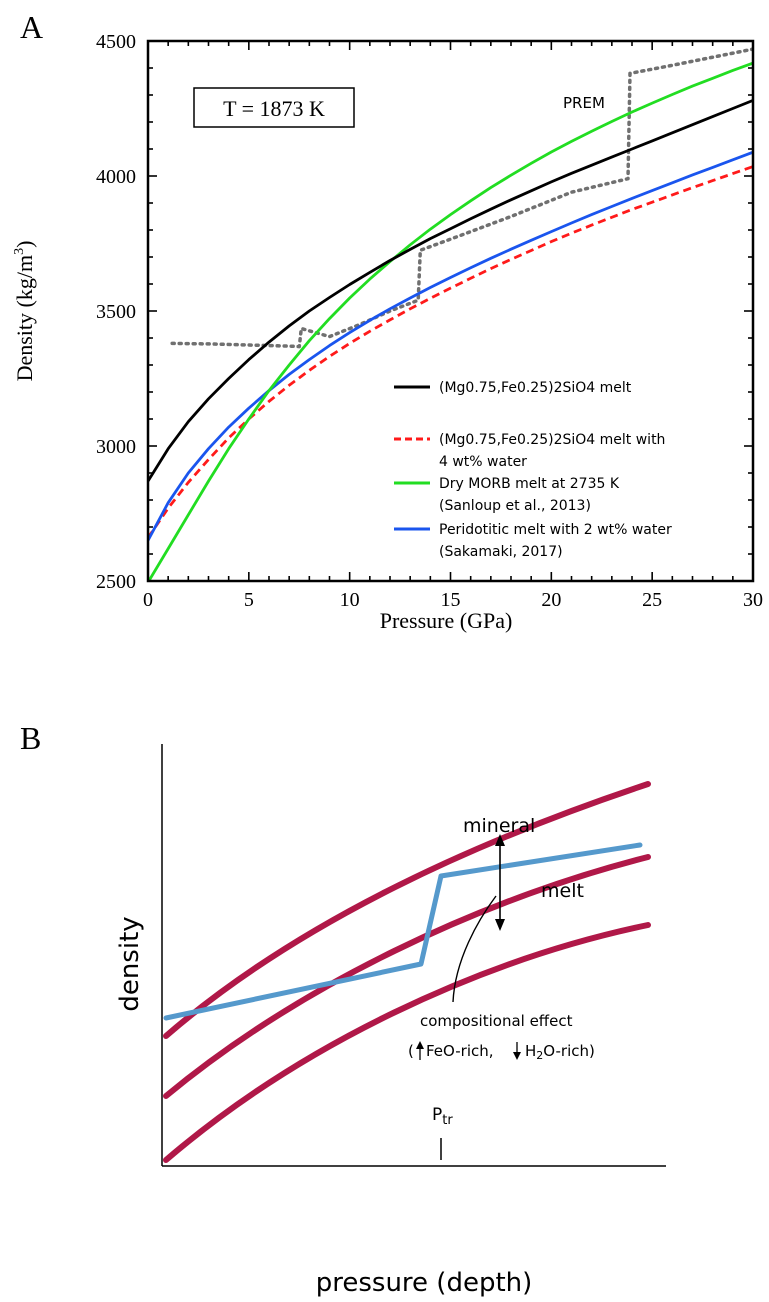 The height and width of the screenshot is (1302, 769). What do you see at coordinates (460, 1051) in the screenshot?
I see `annotation-feo: FeO-rich,` at bounding box center [460, 1051].